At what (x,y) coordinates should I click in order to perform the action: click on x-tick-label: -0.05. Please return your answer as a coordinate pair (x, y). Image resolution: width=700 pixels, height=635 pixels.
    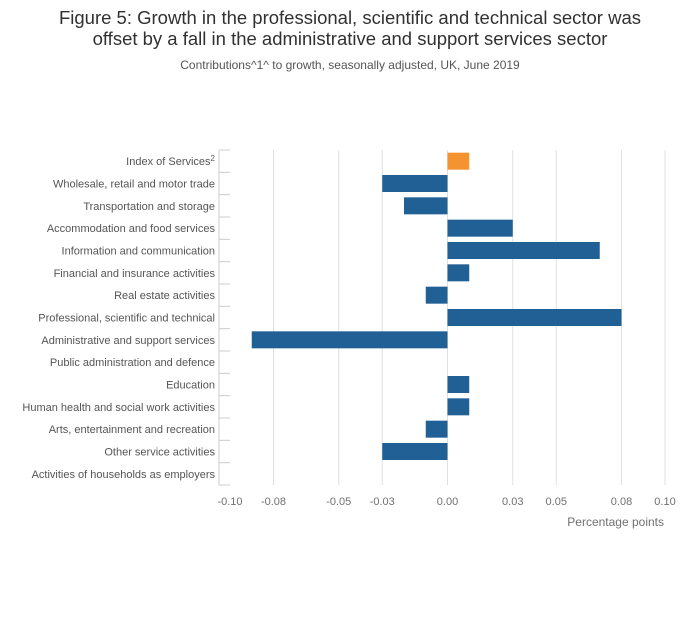
    Looking at the image, I should click on (338, 502).